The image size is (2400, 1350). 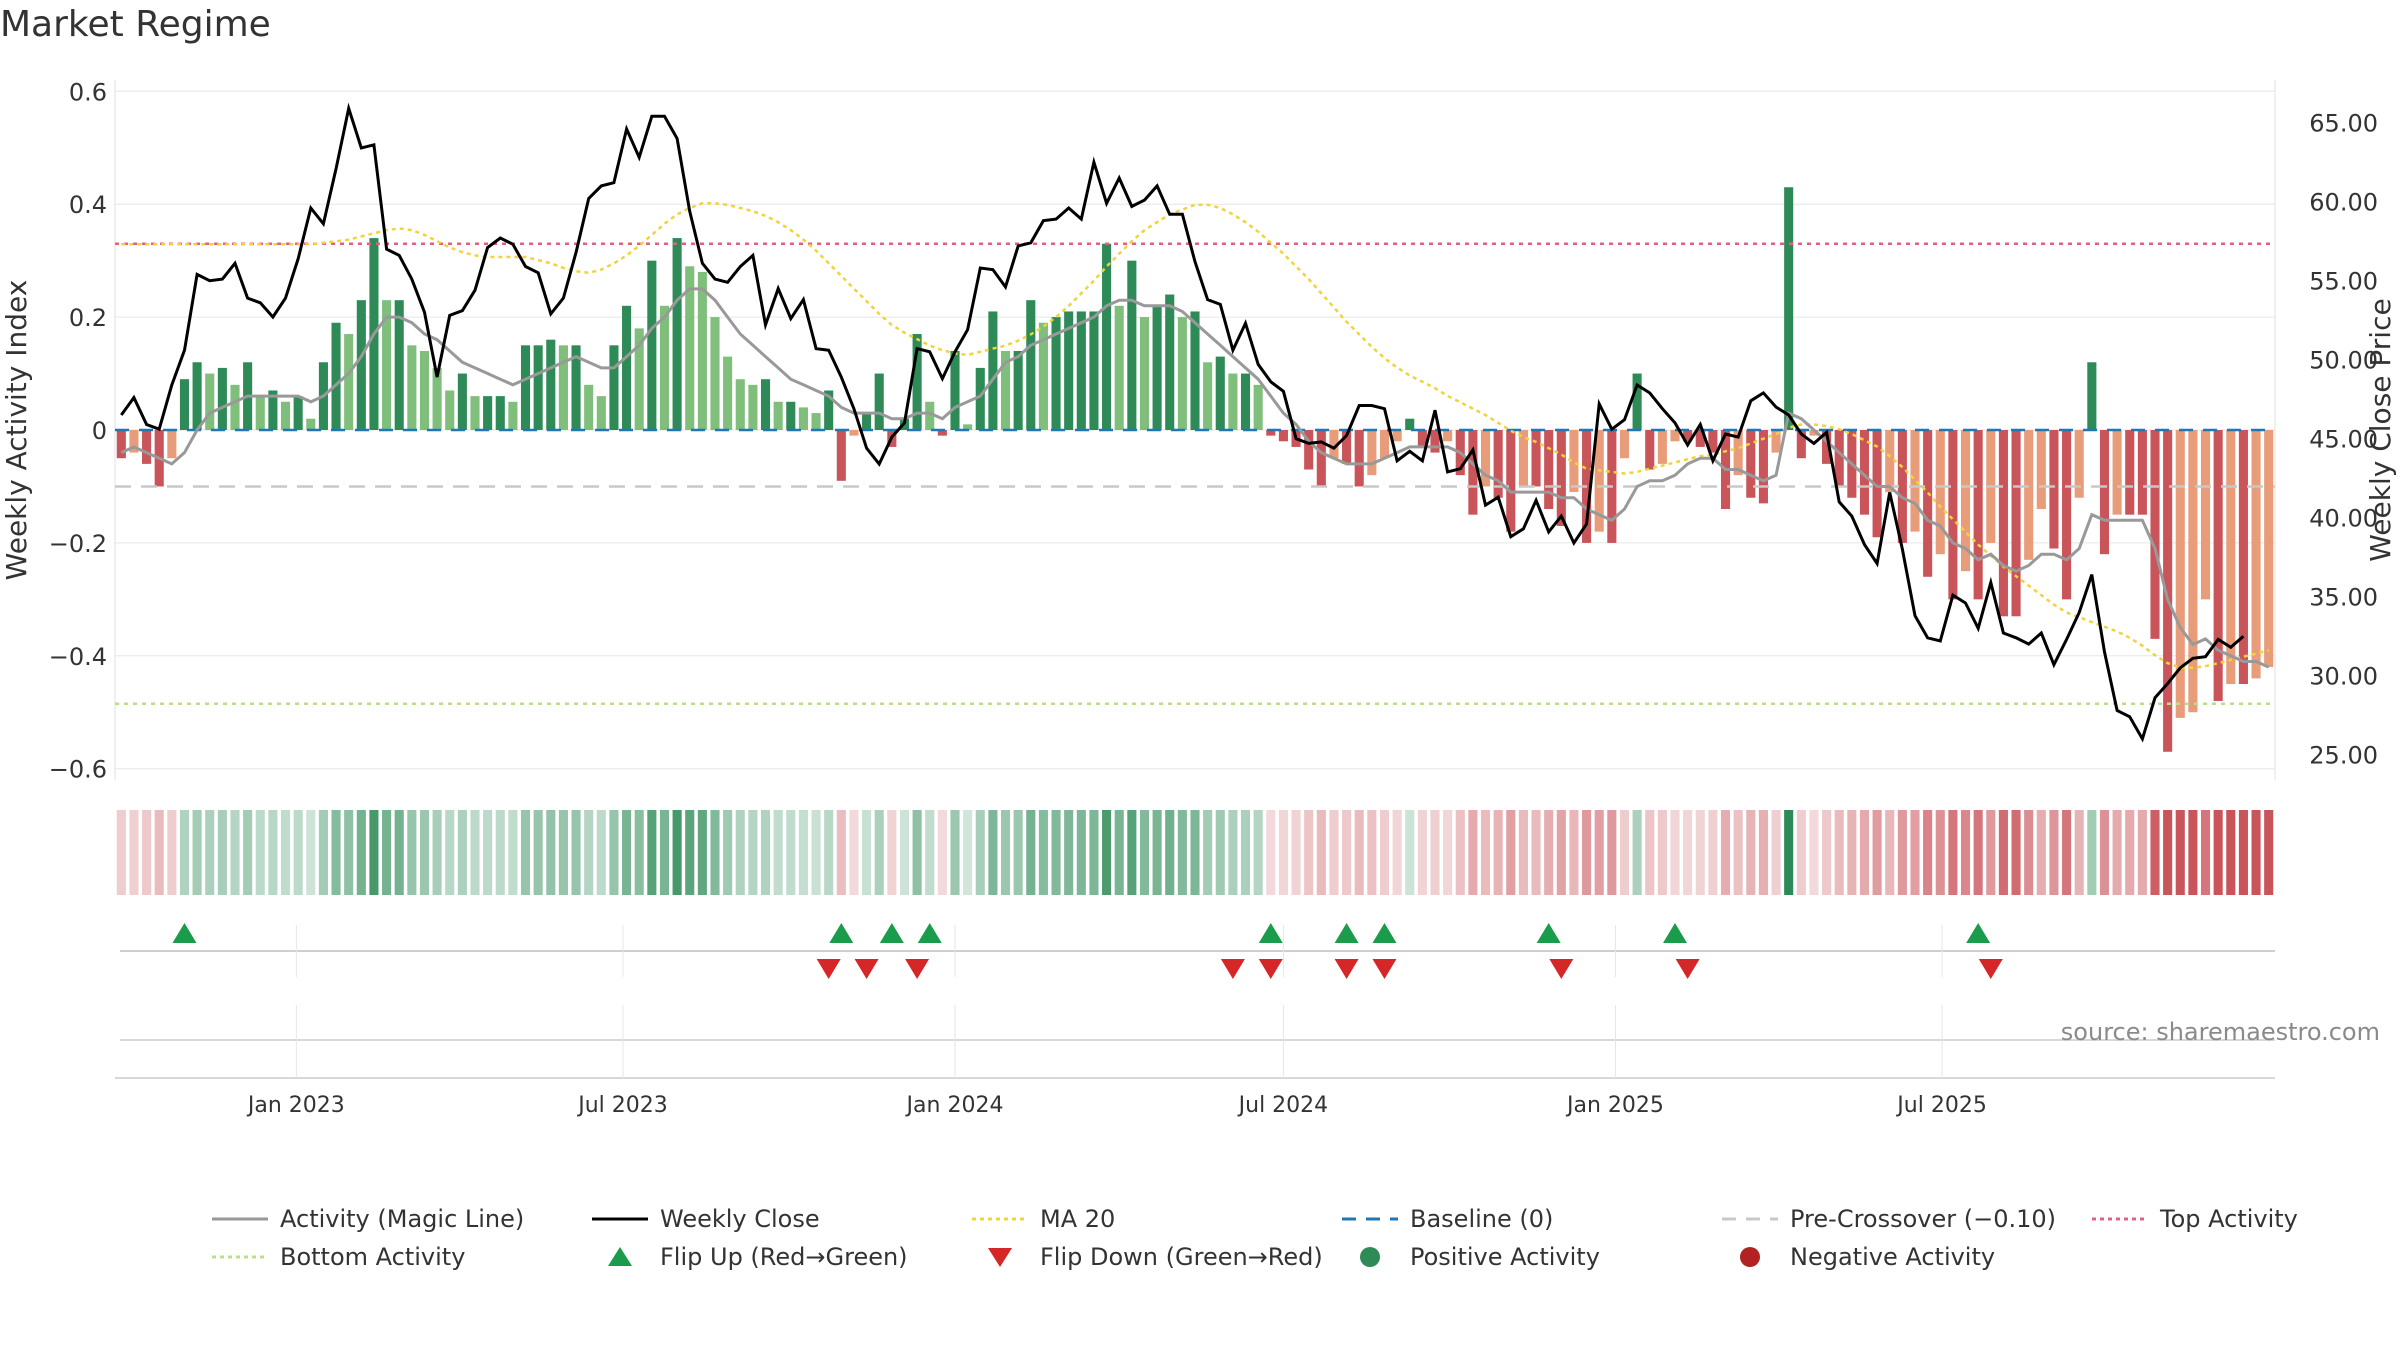 What do you see at coordinates (1146, 1257) in the screenshot?
I see `legend-item: Flip Down (Green→Red)` at bounding box center [1146, 1257].